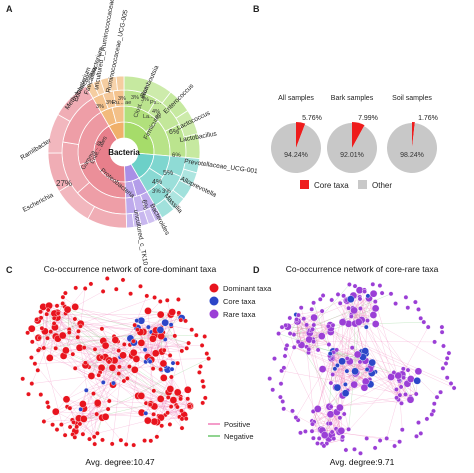 This screenshot has height=473, width=474. Describe the element at coordinates (168, 173) in the screenshot. I see `sunburst-pct-5: 5%` at that location.